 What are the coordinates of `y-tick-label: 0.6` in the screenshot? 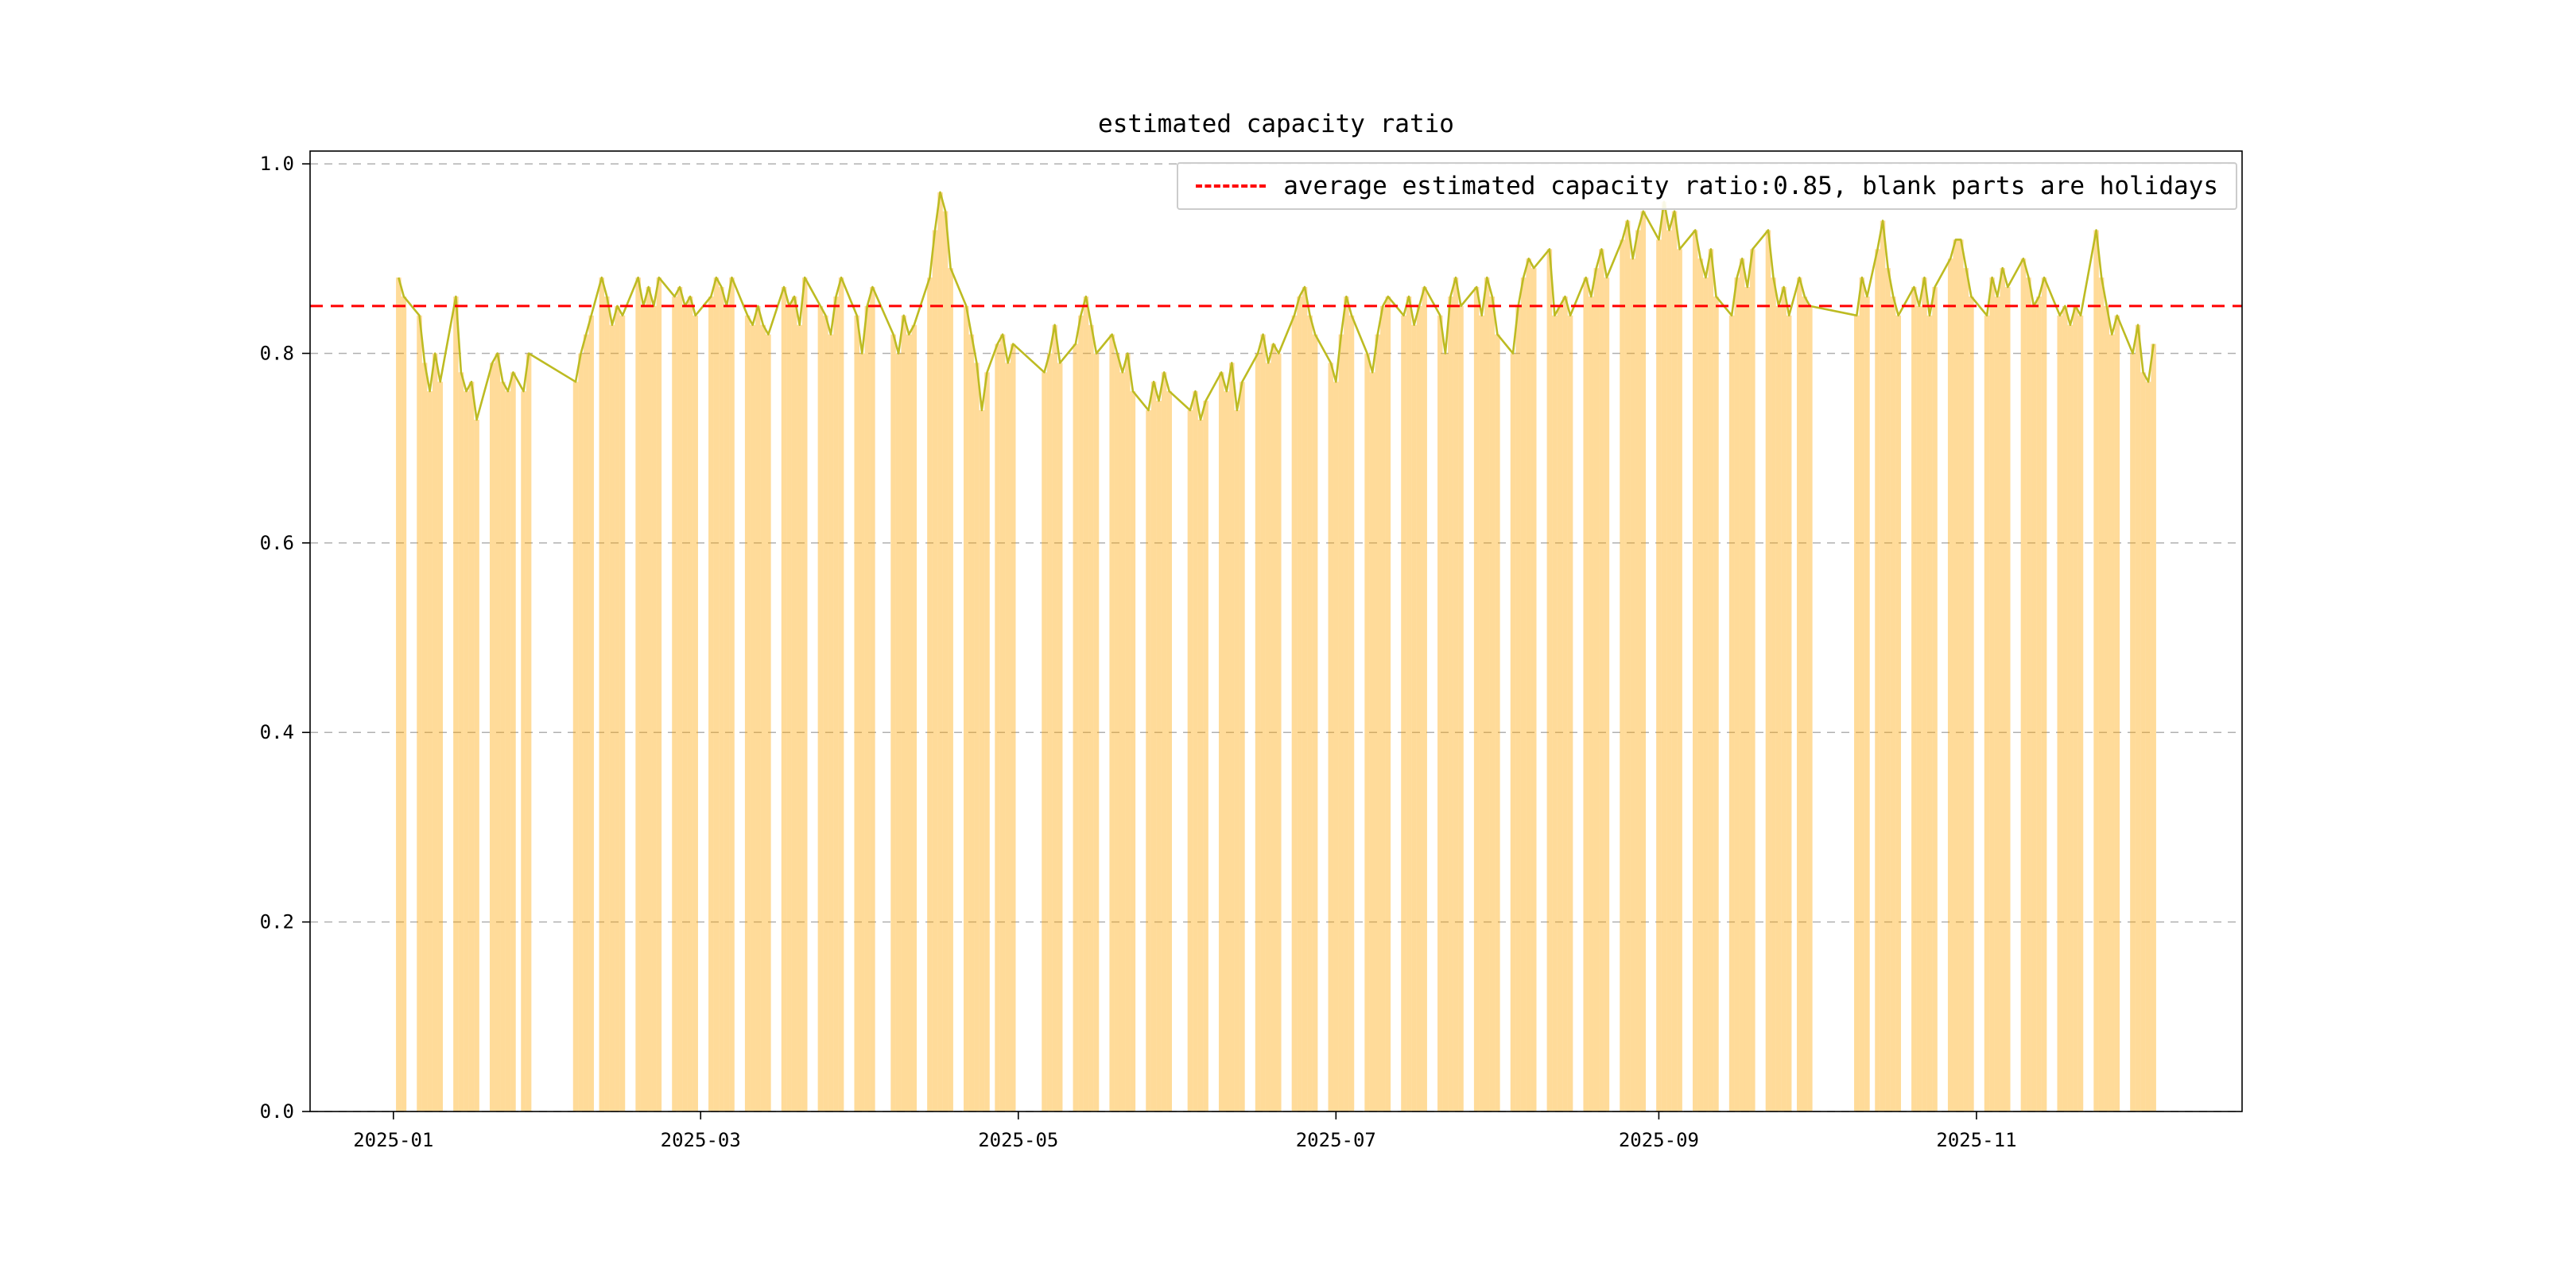 It's located at (277, 543).